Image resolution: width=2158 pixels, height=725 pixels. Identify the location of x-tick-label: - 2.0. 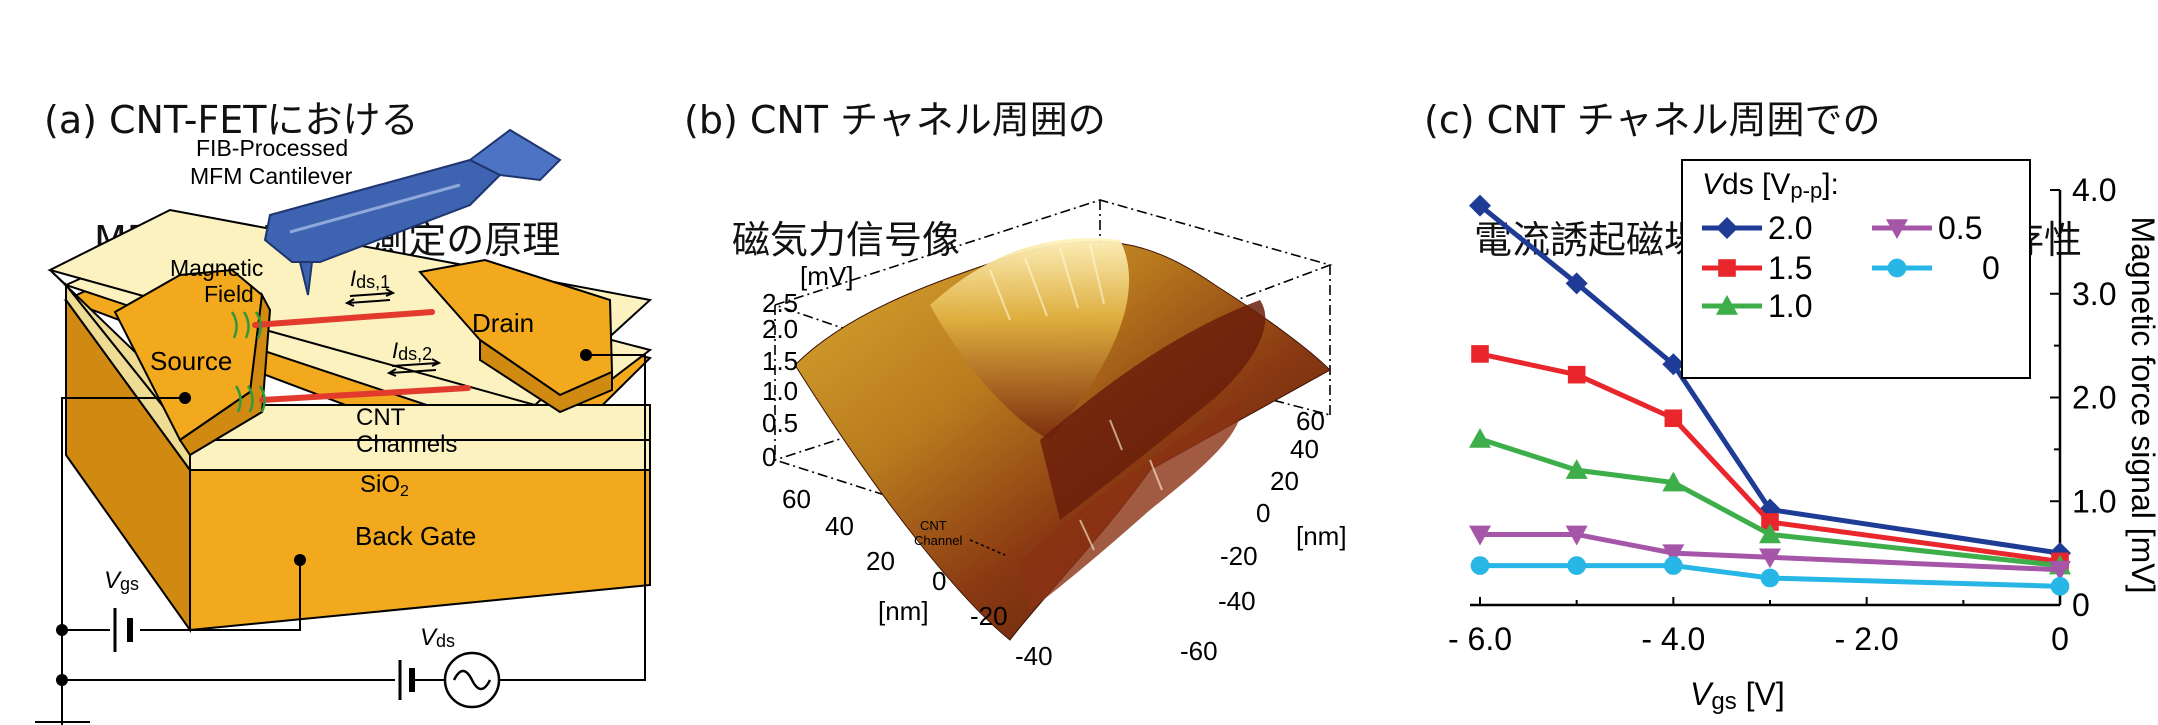
(1867, 639).